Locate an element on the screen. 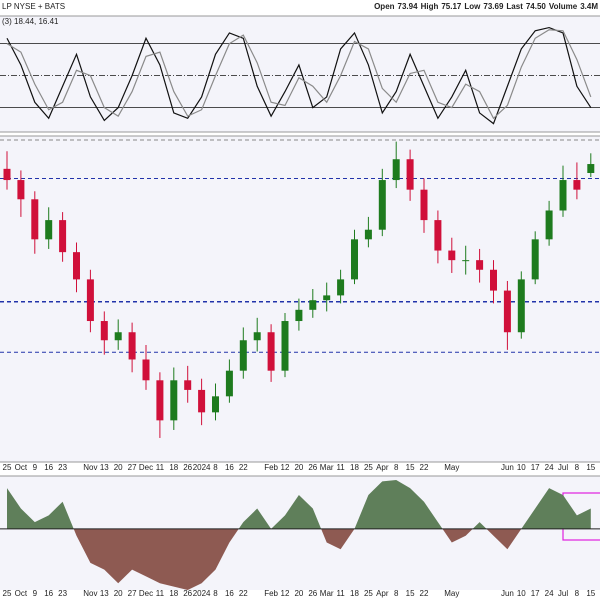  quote-label: Open is located at coordinates (384, 6).